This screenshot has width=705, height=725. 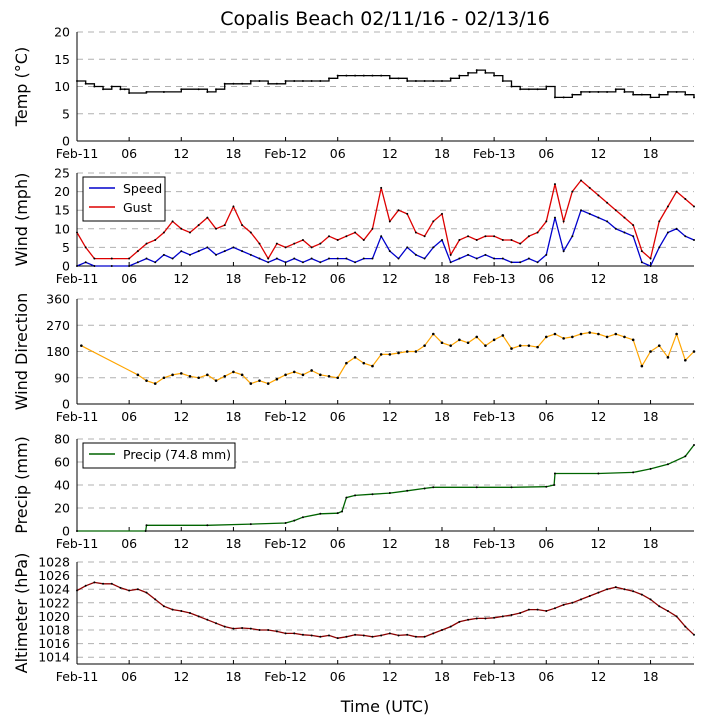 What do you see at coordinates (66, 266) in the screenshot?
I see `y-tick-label: 0` at bounding box center [66, 266].